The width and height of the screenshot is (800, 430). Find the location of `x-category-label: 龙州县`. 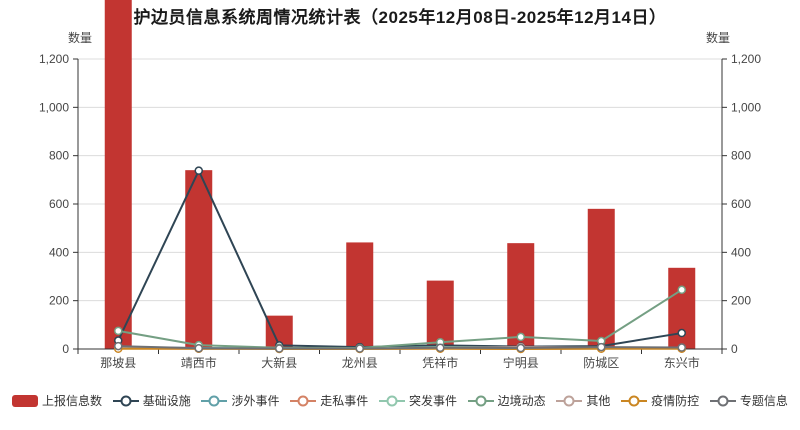

x-category-label: 龙州县 is located at coordinates (360, 363).